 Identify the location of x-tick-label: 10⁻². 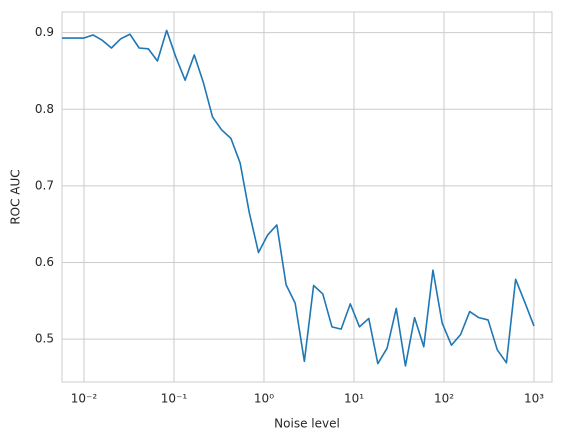
(84, 399).